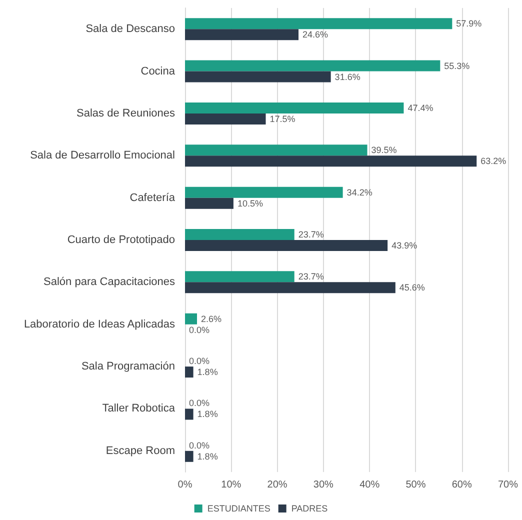 The image size is (522, 520). I want to click on legend-label: ESTUDIANTES, so click(238, 509).